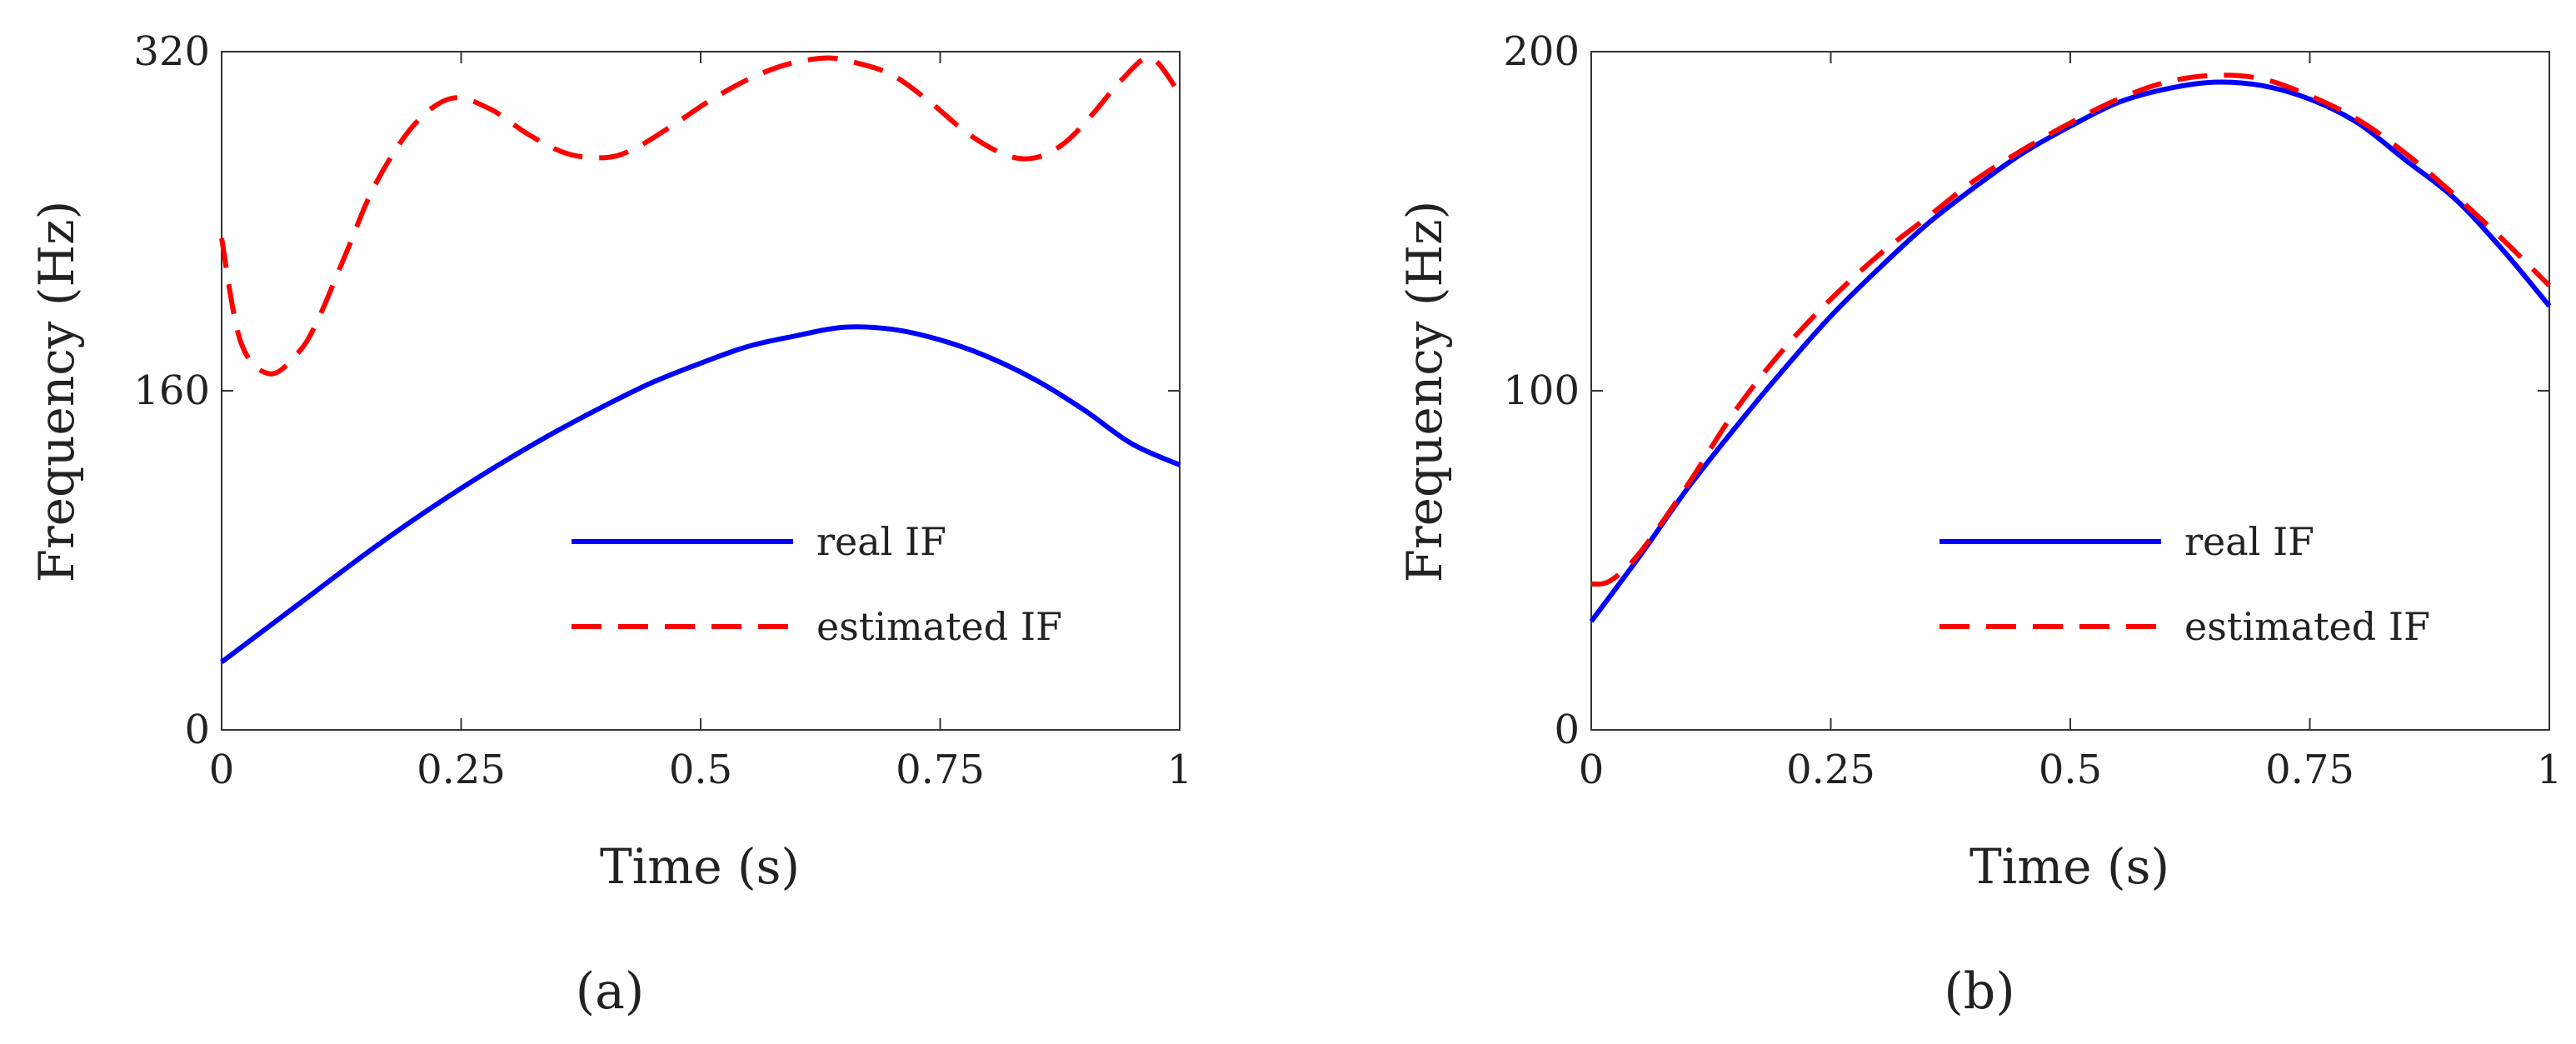 Image resolution: width=2576 pixels, height=1044 pixels. Describe the element at coordinates (610, 991) in the screenshot. I see `caption-a: (a)` at that location.